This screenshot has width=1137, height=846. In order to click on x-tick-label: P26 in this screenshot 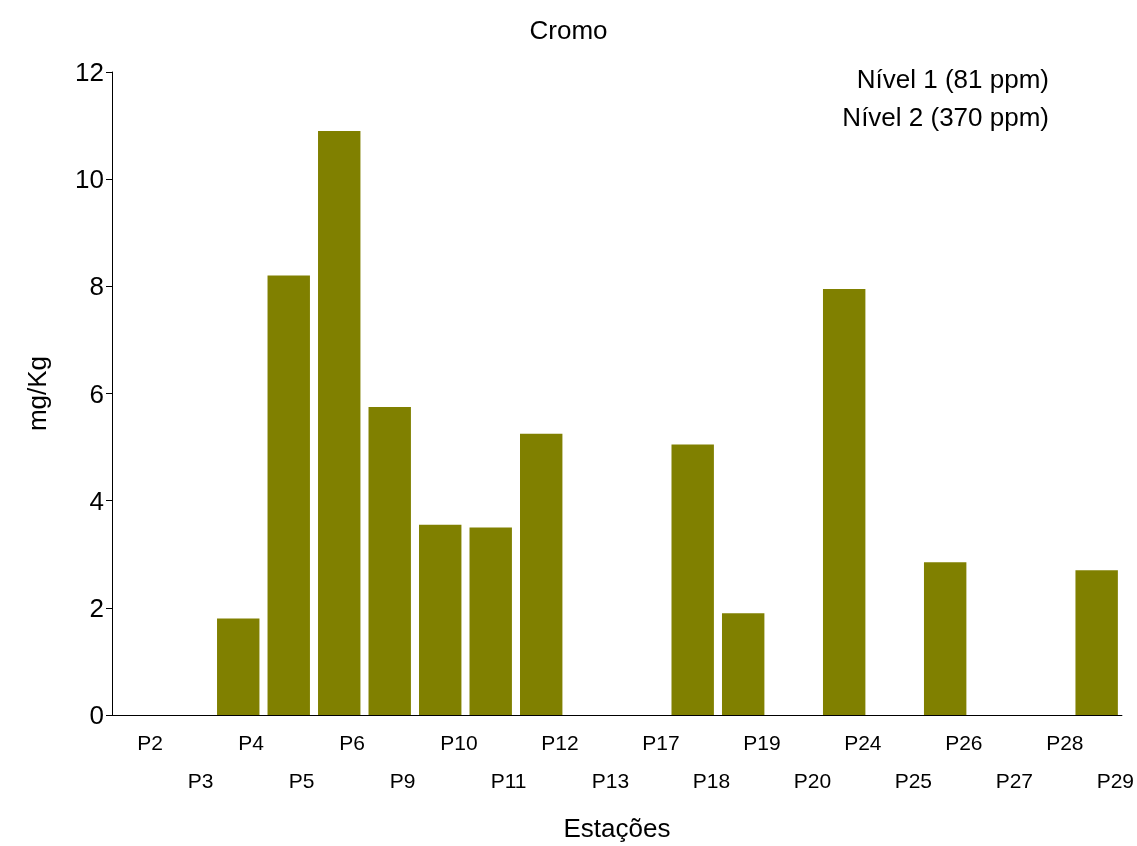, I will do `click(964, 742)`.